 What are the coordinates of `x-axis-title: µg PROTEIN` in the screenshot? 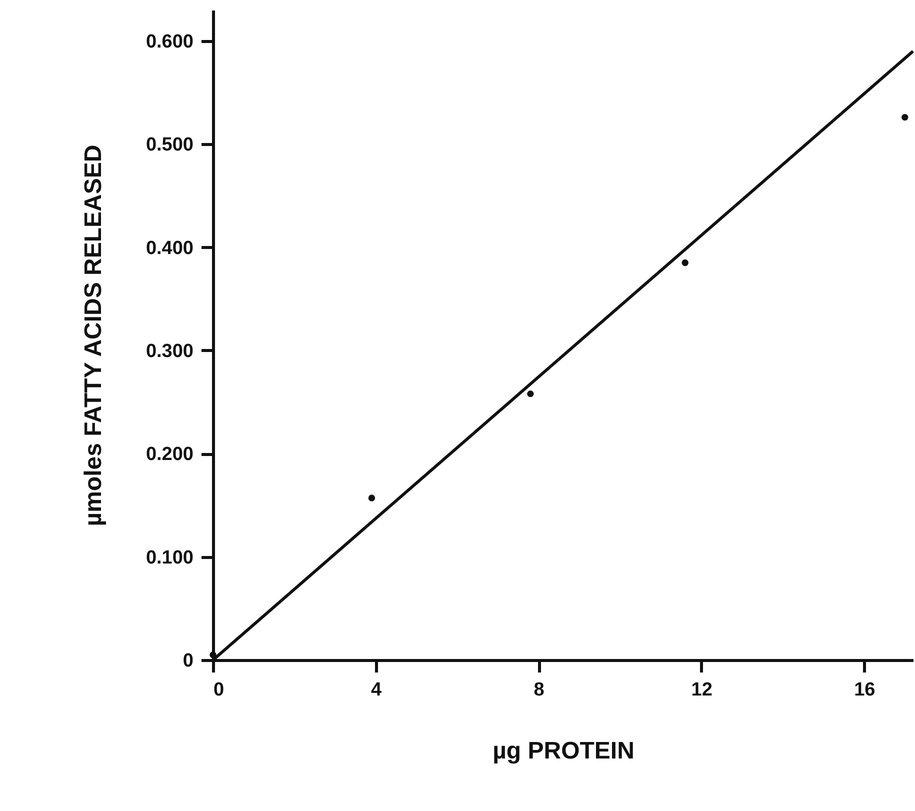 It's located at (563, 751).